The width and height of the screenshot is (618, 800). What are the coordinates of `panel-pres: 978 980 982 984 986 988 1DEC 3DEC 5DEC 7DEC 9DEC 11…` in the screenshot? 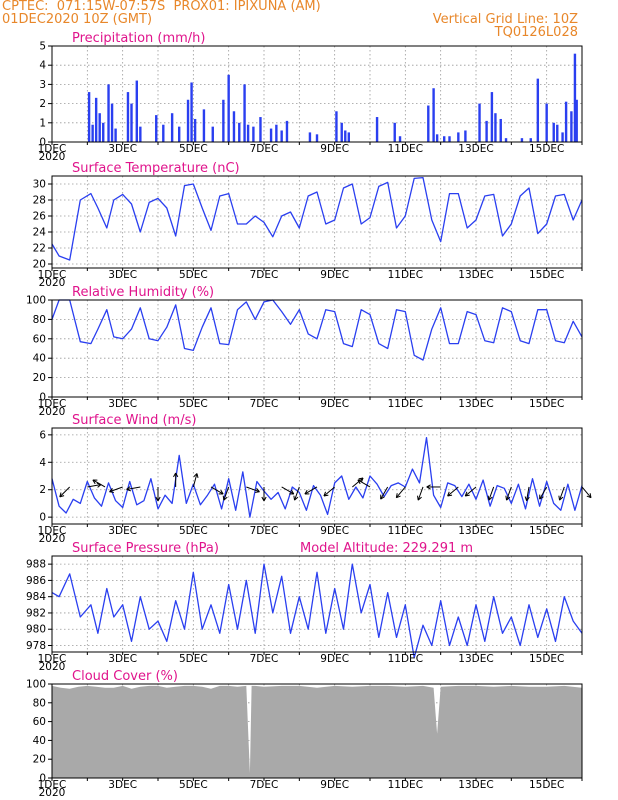 It's located at (304, 607).